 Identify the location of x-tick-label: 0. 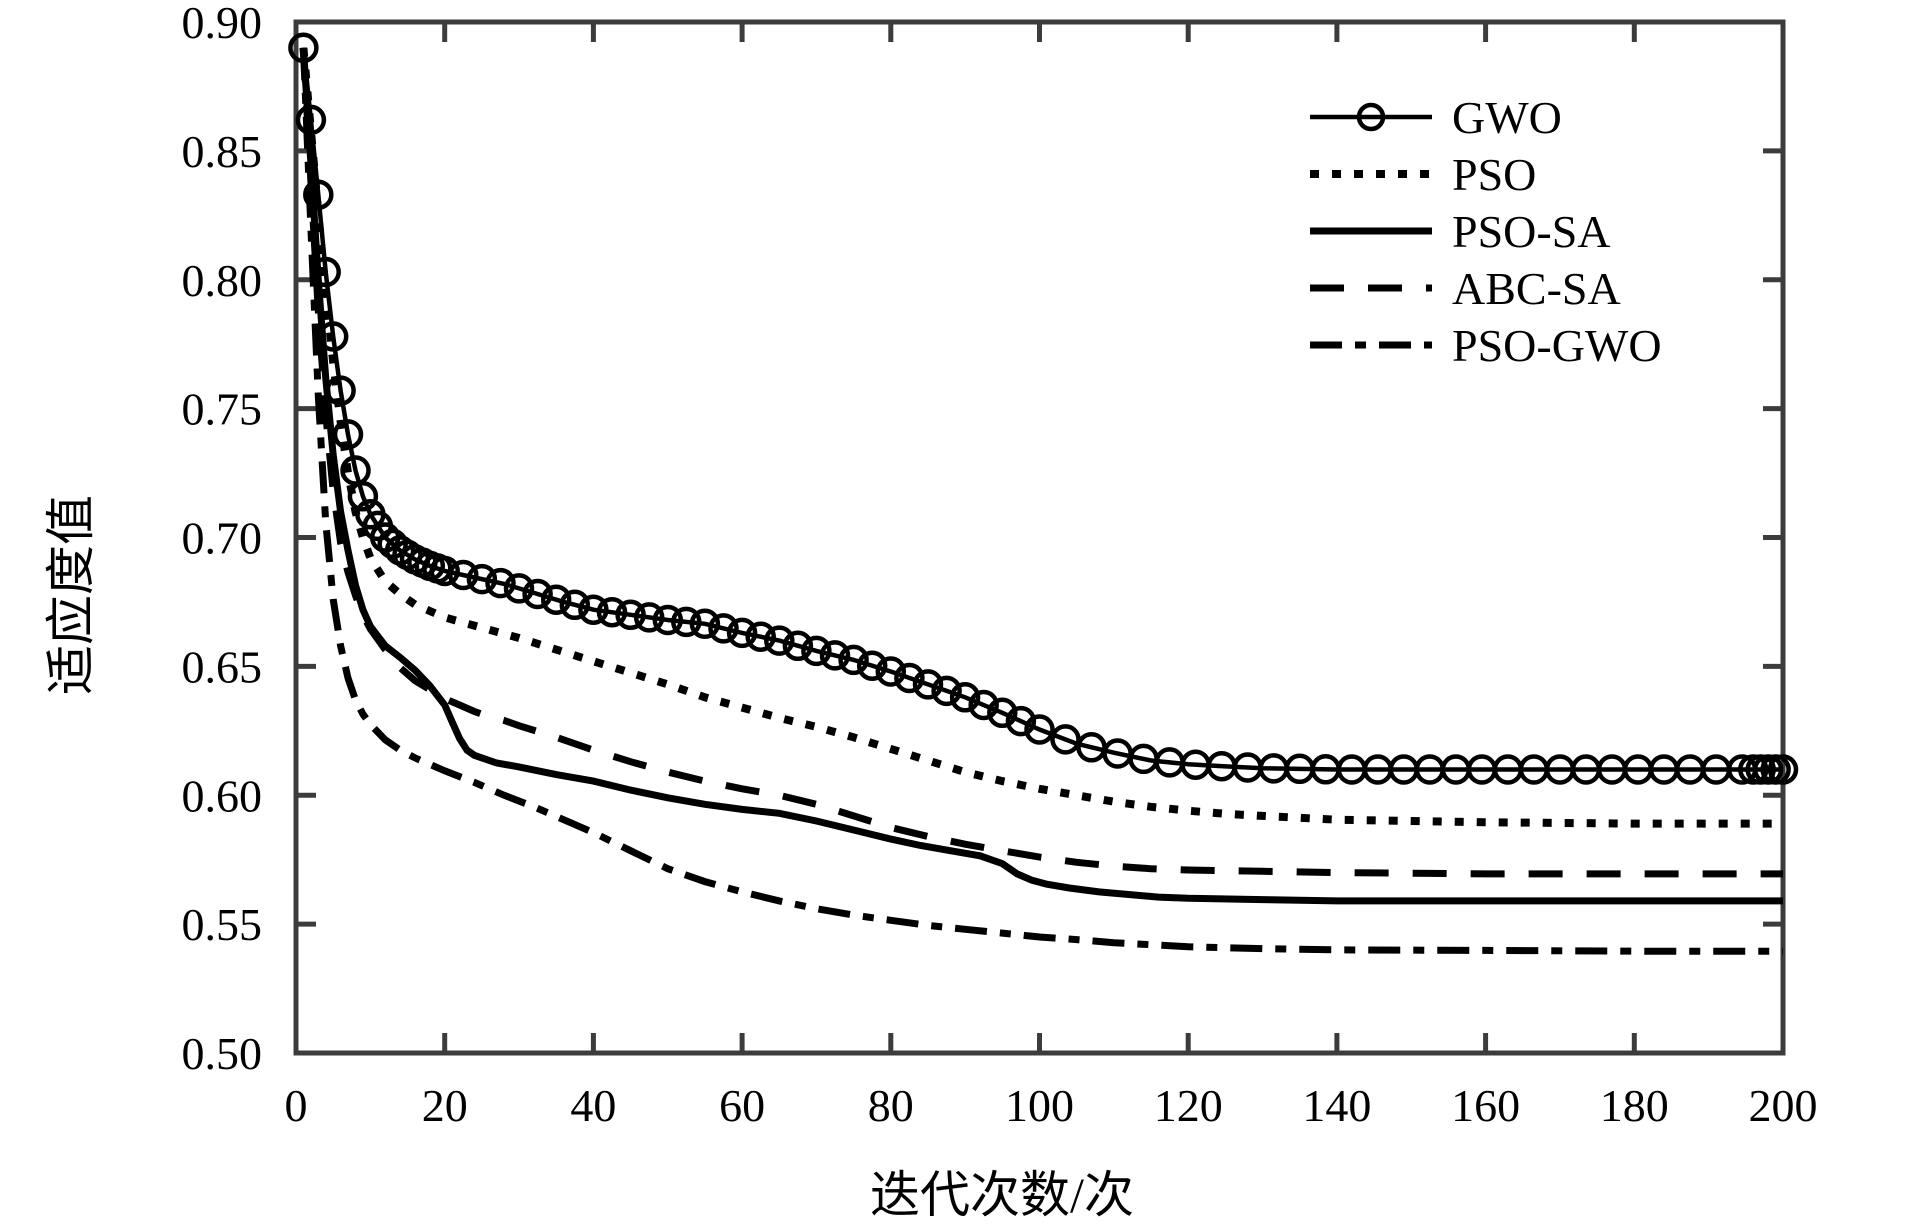
(296, 1105).